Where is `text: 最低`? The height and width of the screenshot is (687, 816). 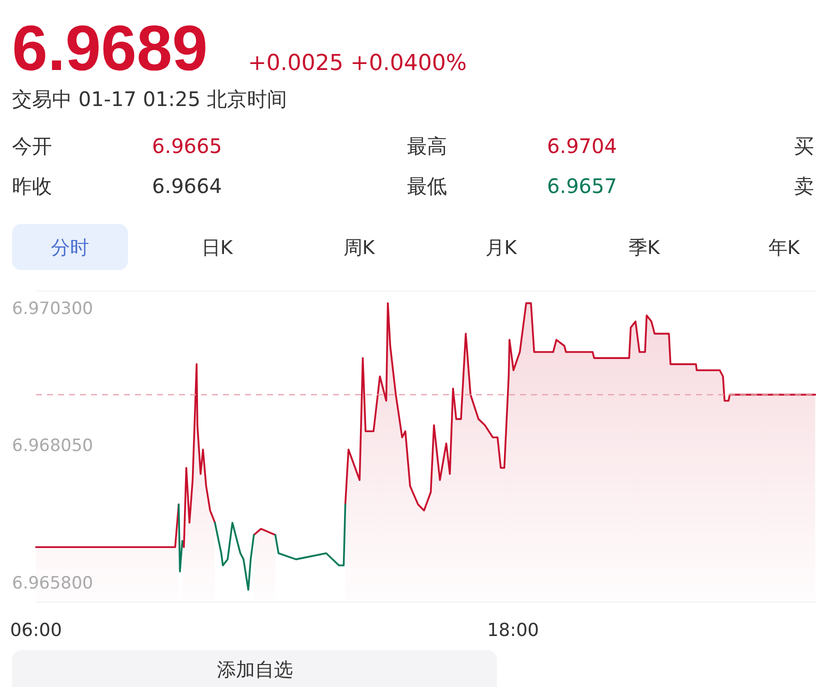 text: 最低 is located at coordinates (427, 186).